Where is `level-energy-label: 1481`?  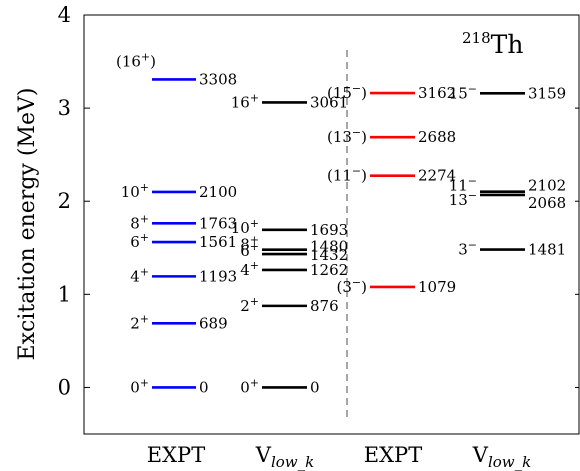
level-energy-label: 1481 is located at coordinates (547, 250).